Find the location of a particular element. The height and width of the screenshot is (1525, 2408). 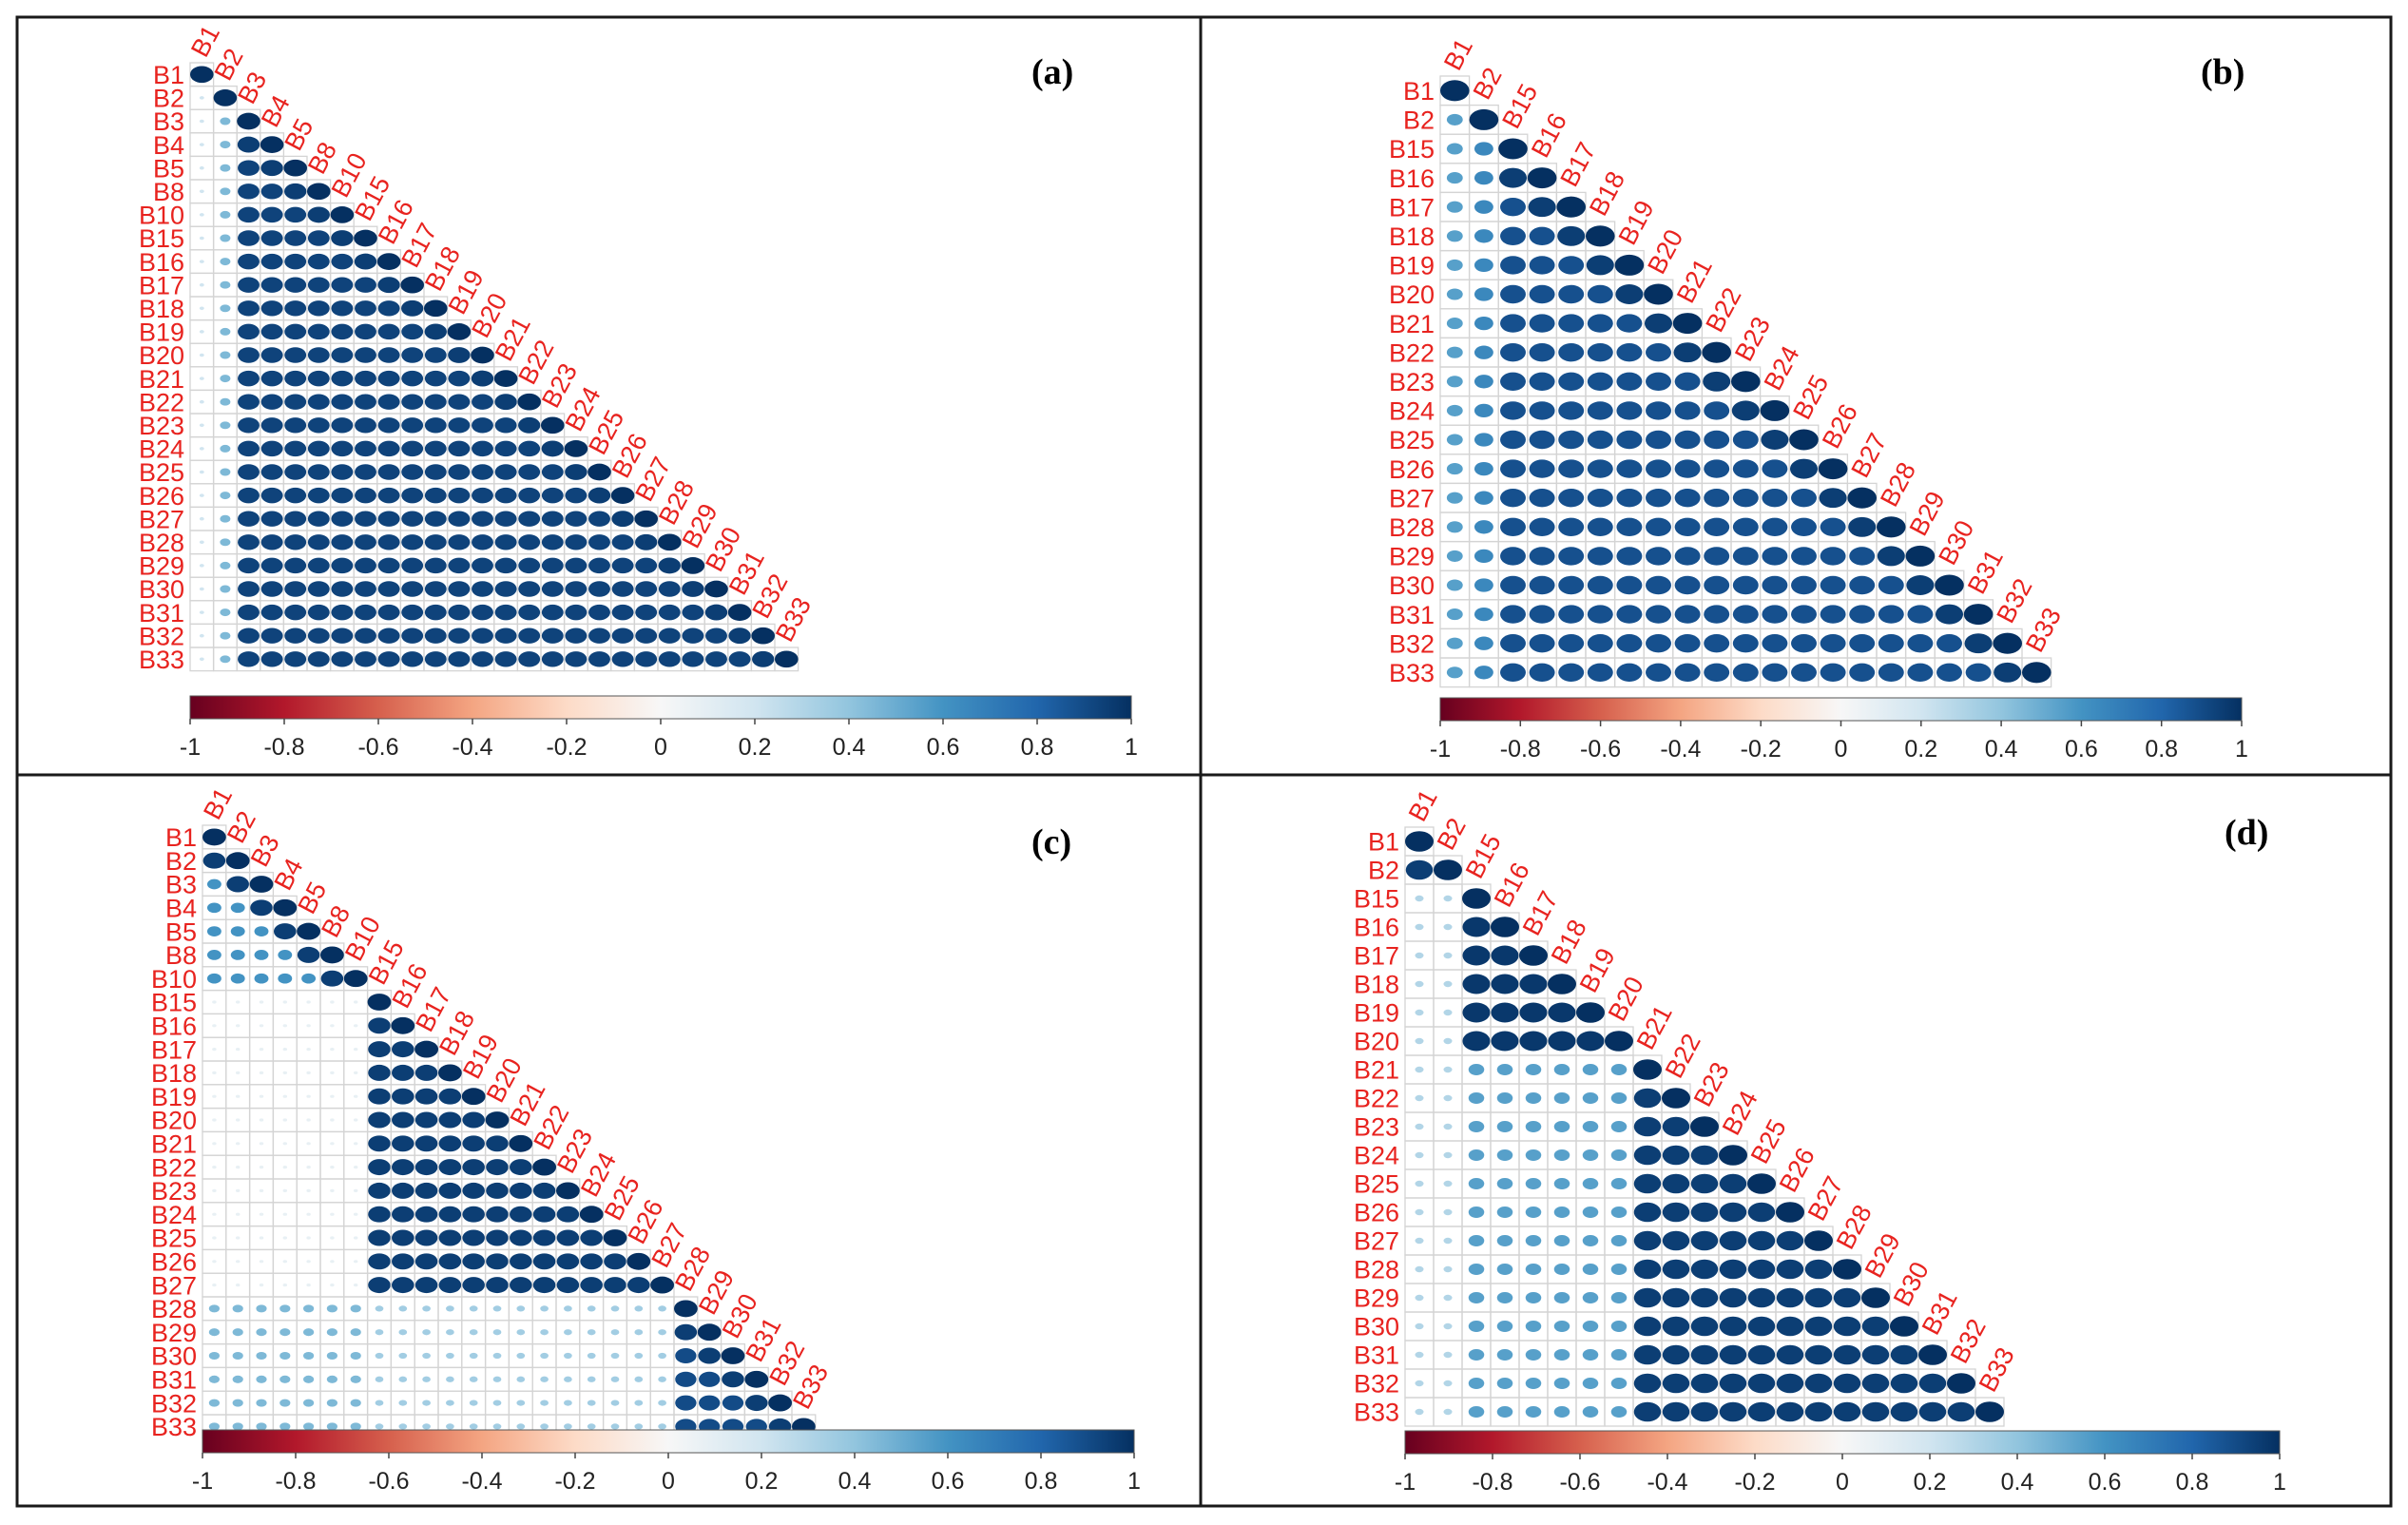

corr-ellipse-B21-B17 is located at coordinates (1571, 323).